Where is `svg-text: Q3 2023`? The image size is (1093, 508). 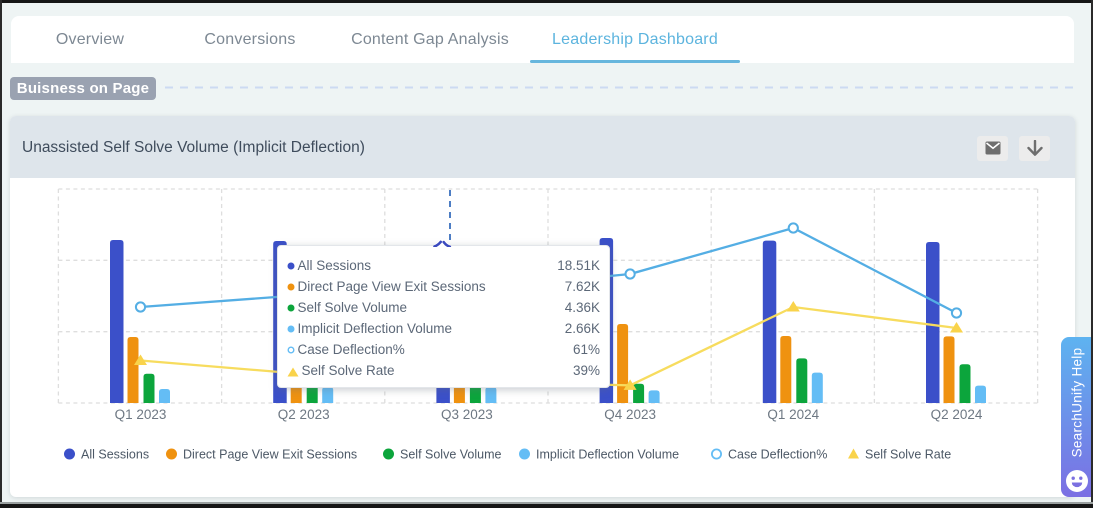
svg-text: Q3 2023 is located at coordinates (467, 414).